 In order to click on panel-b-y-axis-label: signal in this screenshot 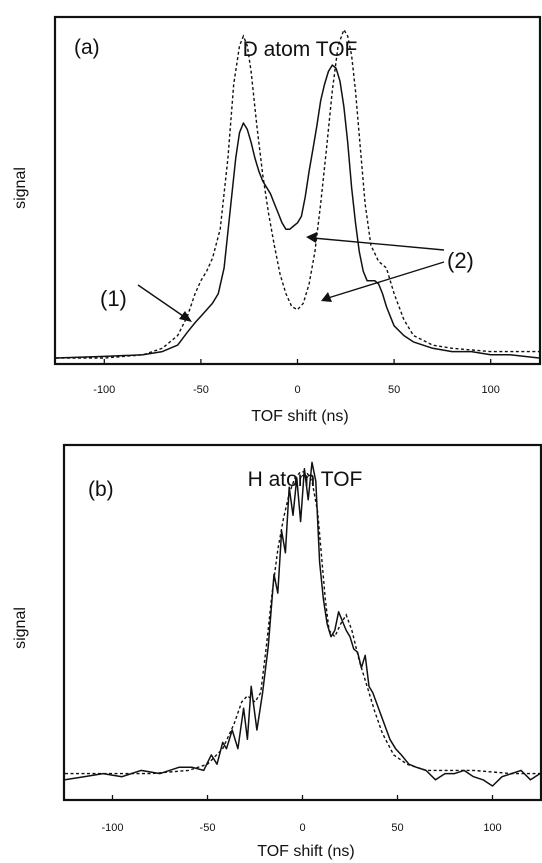, I will do `click(20, 628)`.